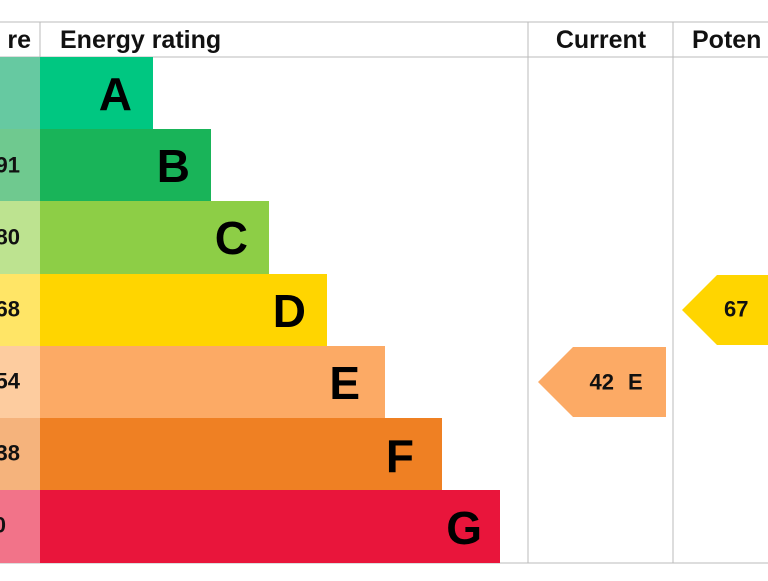 The image size is (768, 581). What do you see at coordinates (400, 456) in the screenshot?
I see `rating-letter: F` at bounding box center [400, 456].